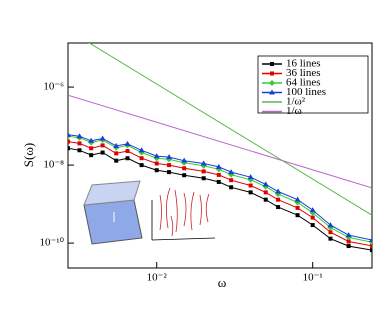 This screenshot has height=313, width=388. What do you see at coordinates (313, 278) in the screenshot?
I see `x-tick-label: 10⁻¹` at bounding box center [313, 278].